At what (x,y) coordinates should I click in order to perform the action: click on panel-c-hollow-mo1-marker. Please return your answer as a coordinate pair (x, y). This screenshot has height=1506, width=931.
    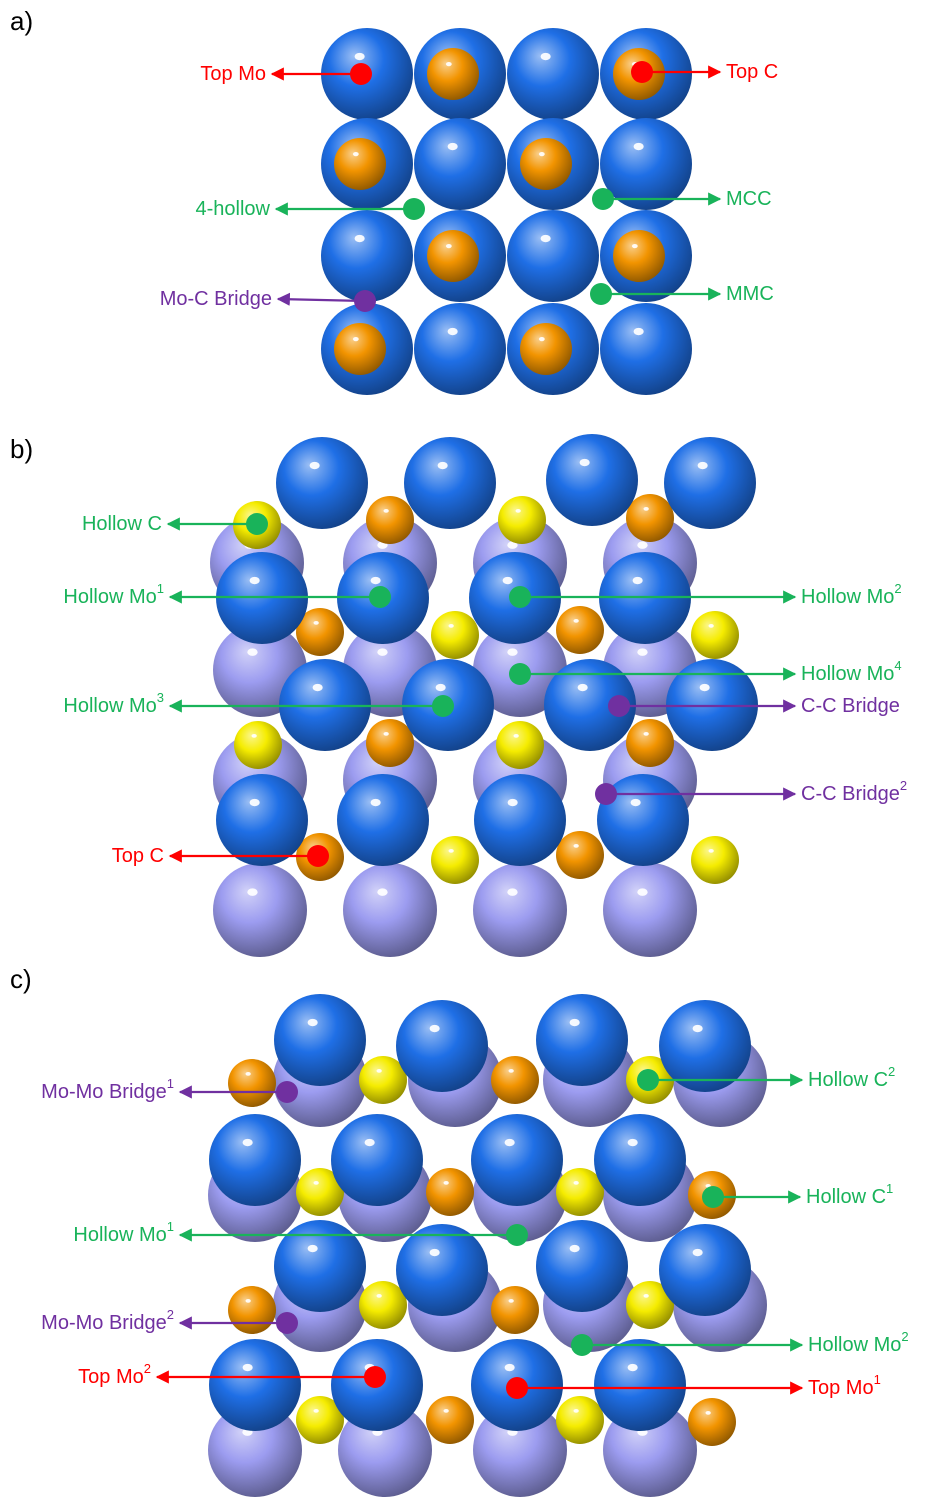
    Looking at the image, I should click on (517, 1235).